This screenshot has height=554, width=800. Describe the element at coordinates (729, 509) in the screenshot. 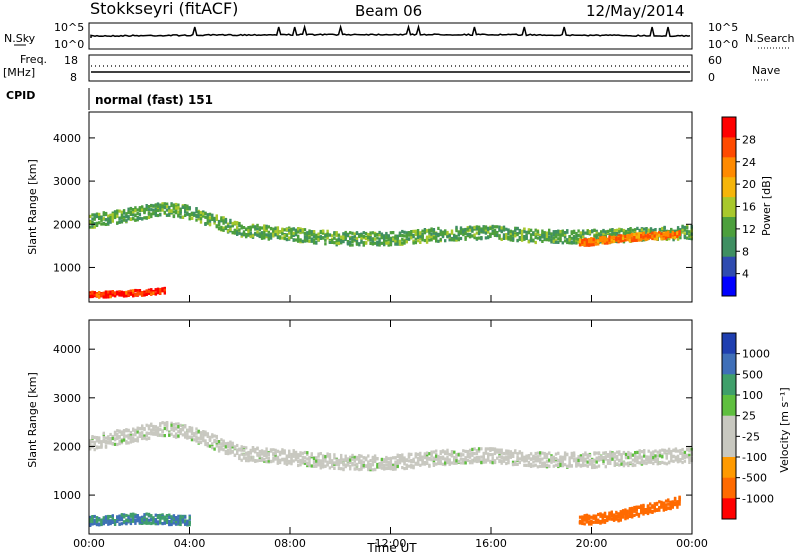

I see `velocity-colorbar-swatch` at that location.